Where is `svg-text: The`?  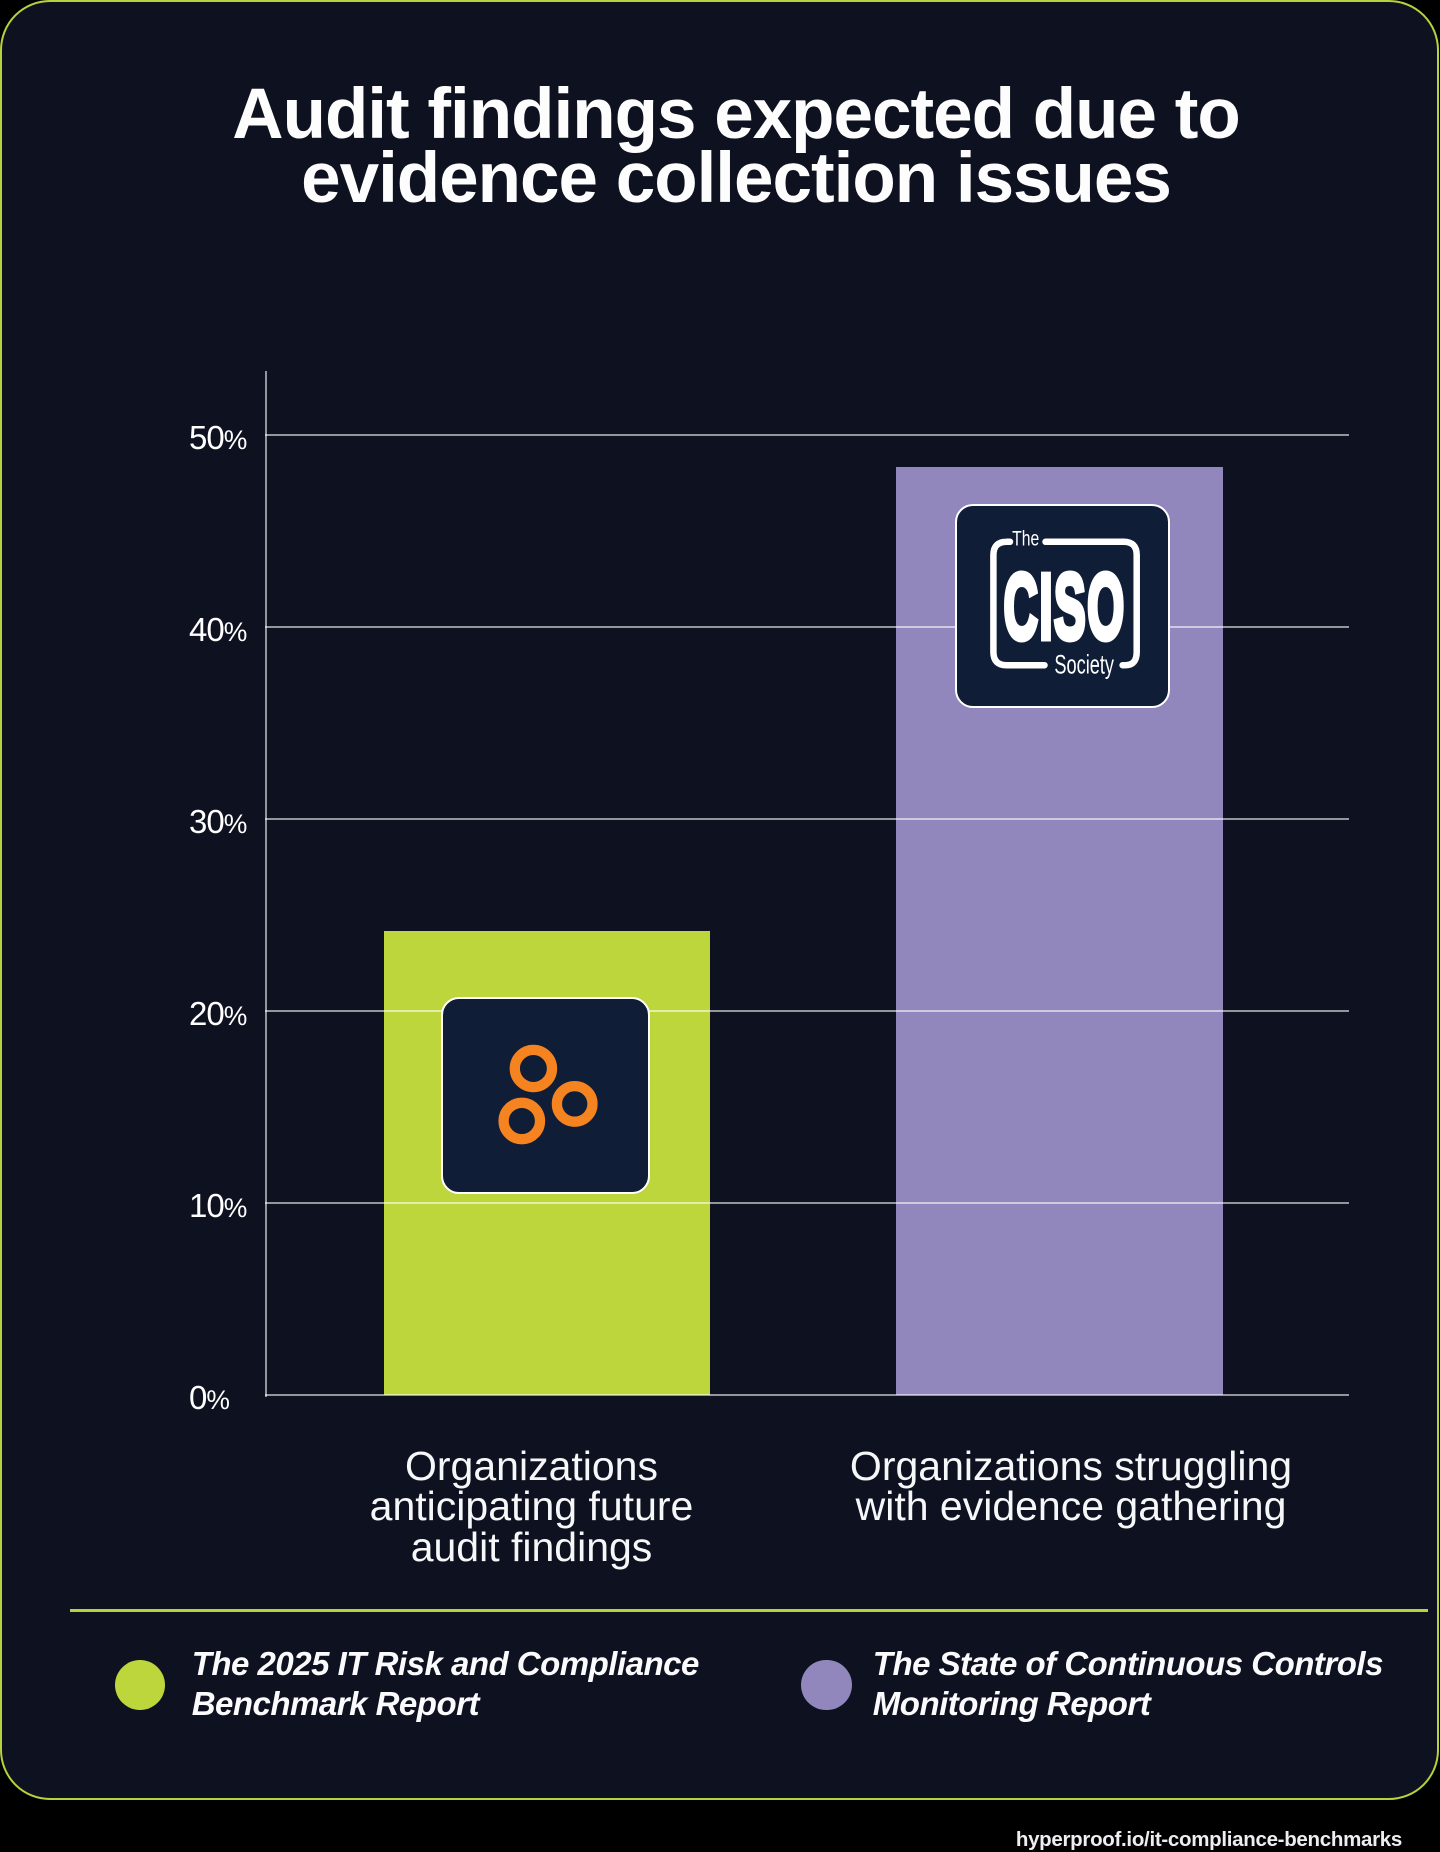
svg-text: The is located at coordinates (1025, 538).